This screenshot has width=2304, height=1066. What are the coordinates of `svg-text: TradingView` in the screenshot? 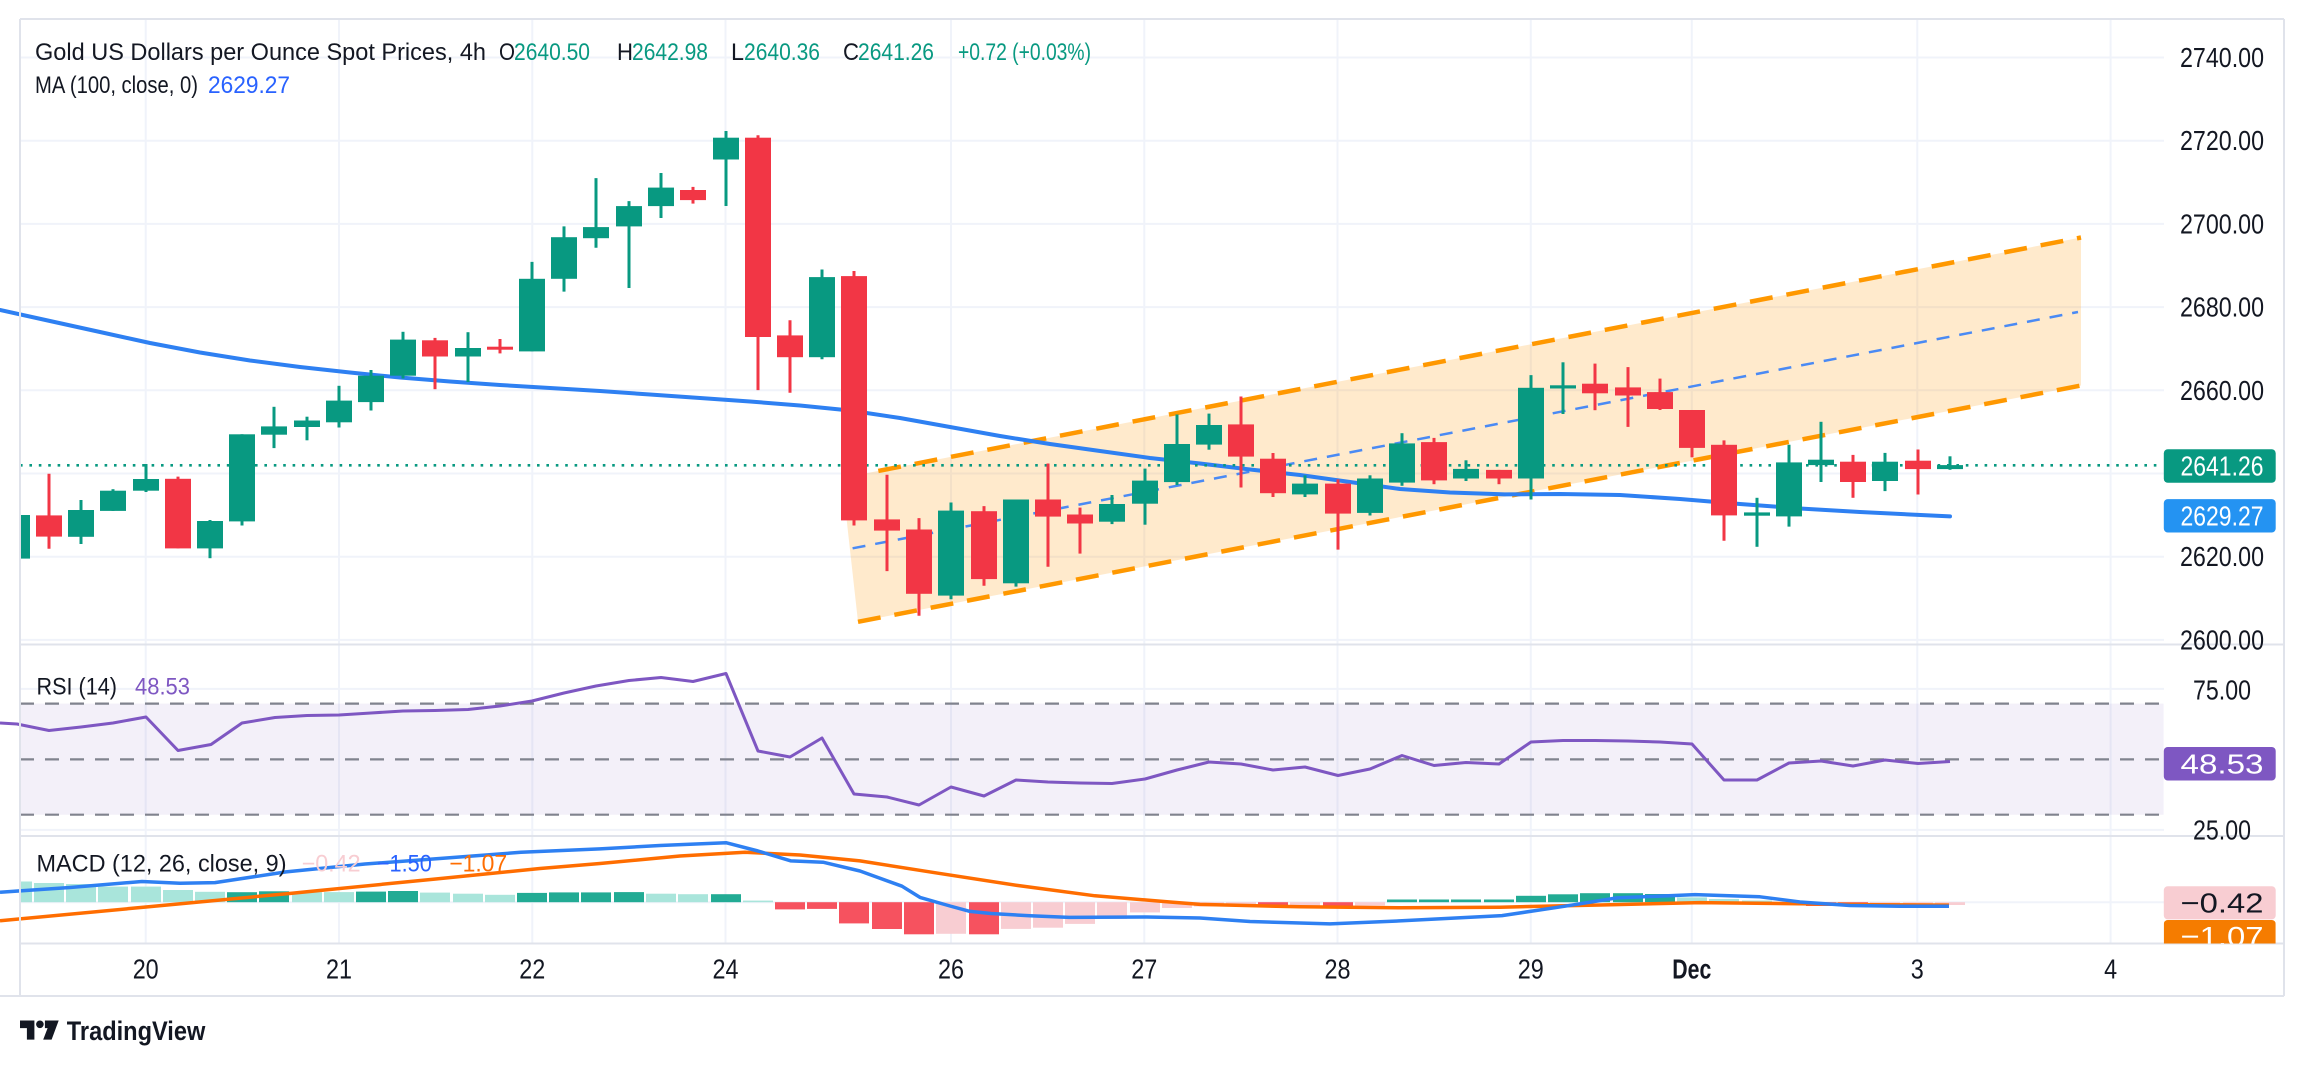 It's located at (136, 1031).